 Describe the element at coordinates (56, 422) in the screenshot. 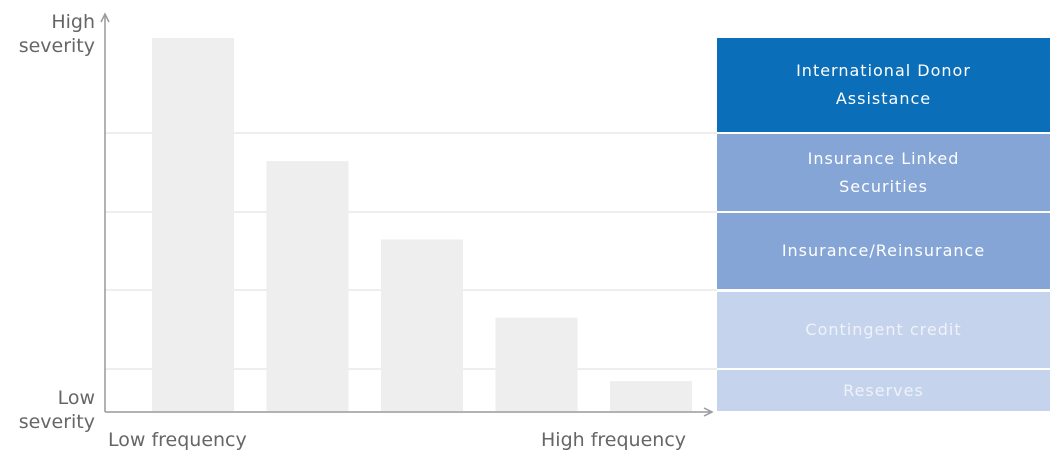

I see `y-axis-bottom-label-line2: severity` at that location.